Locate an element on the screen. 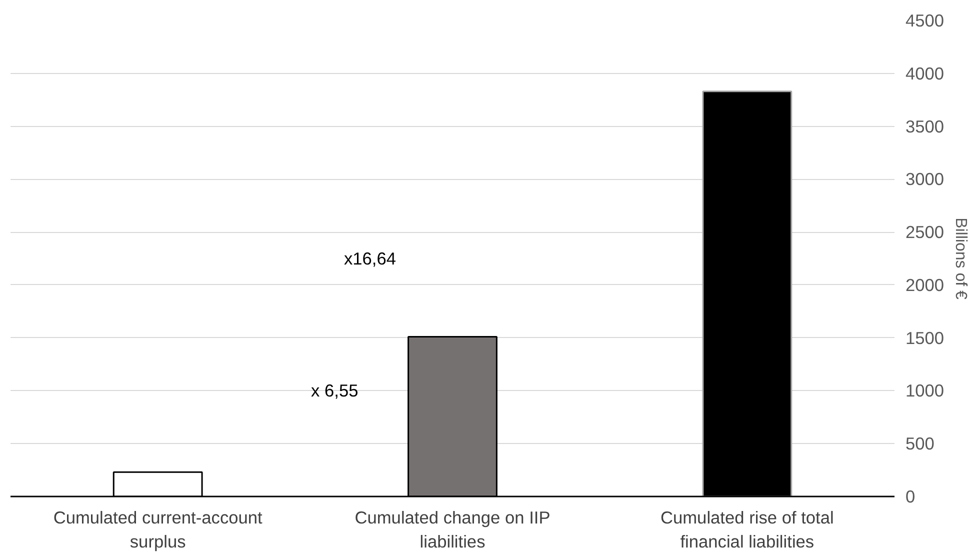 Image resolution: width=972 pixels, height=554 pixels. y-tick-label: 500 is located at coordinates (920, 444).